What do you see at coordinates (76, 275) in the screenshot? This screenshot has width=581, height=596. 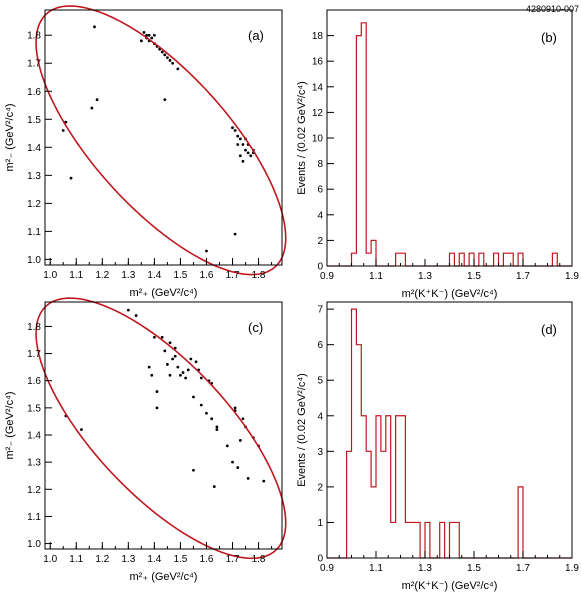 I see `panel-a-xtick-label: 1.1` at bounding box center [76, 275].